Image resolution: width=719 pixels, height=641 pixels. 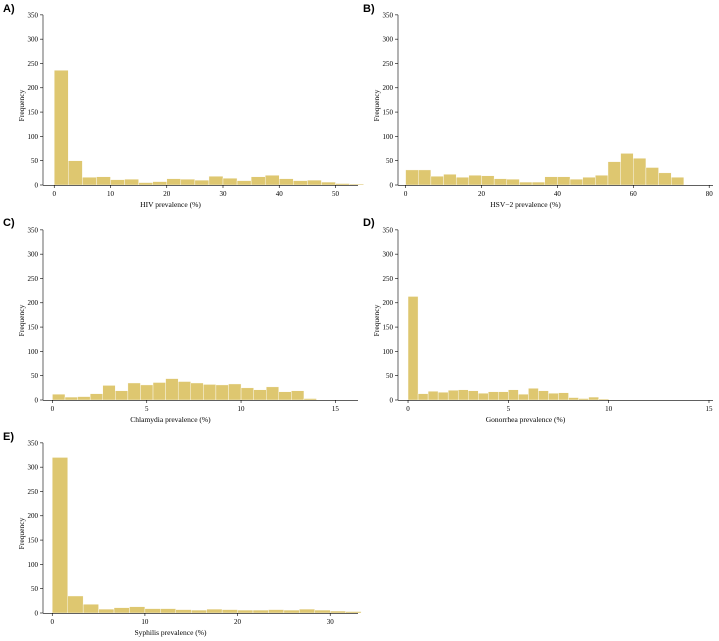 What do you see at coordinates (710, 194) in the screenshot?
I see `x-tick-label: 80` at bounding box center [710, 194].